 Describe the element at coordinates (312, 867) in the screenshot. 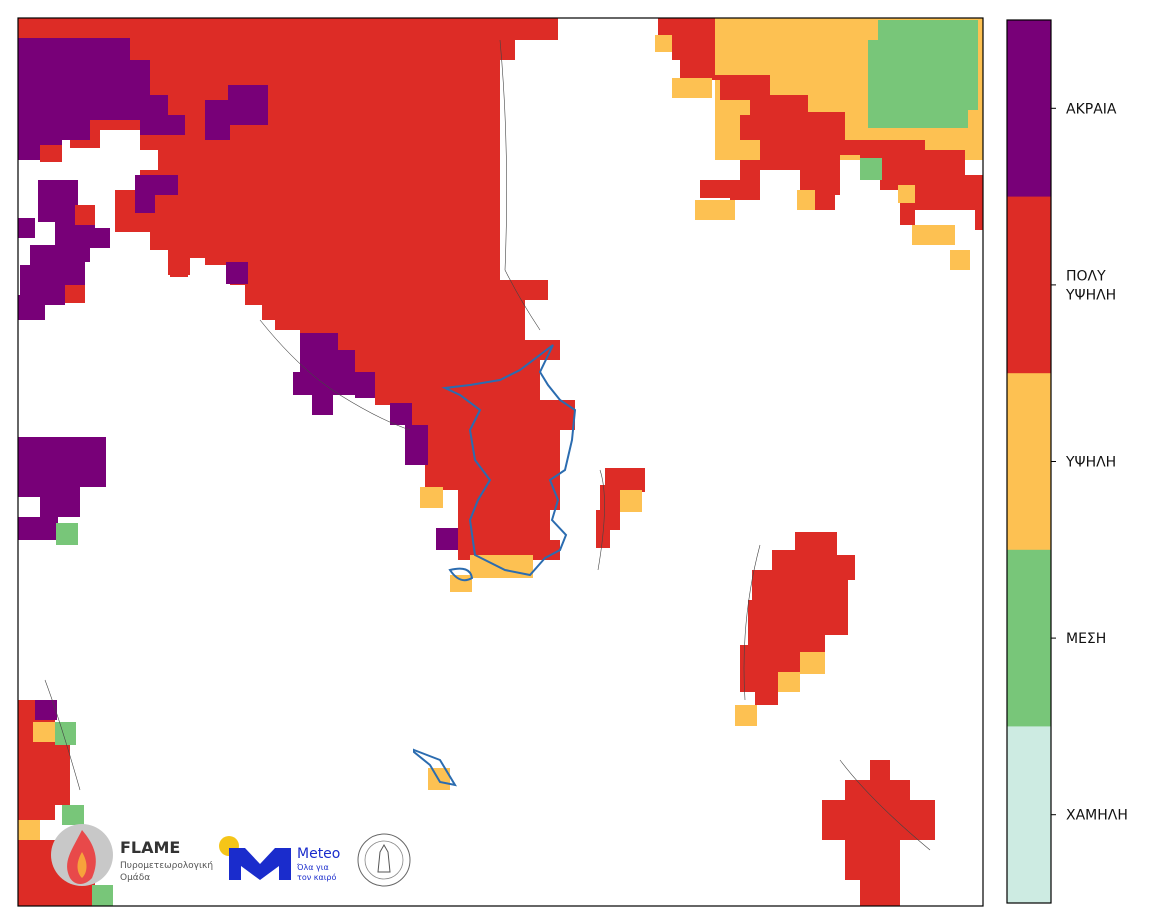

I see `meteo-slogan: Όλα για` at that location.